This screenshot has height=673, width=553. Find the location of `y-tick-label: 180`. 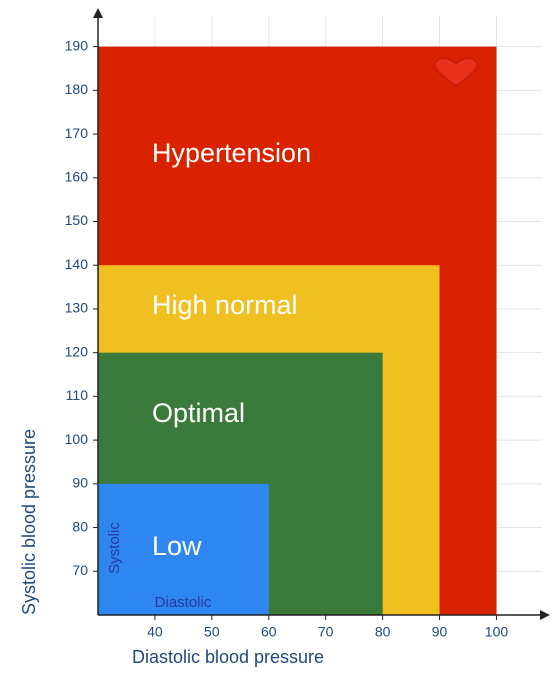

y-tick-label: 180 is located at coordinates (77, 89).